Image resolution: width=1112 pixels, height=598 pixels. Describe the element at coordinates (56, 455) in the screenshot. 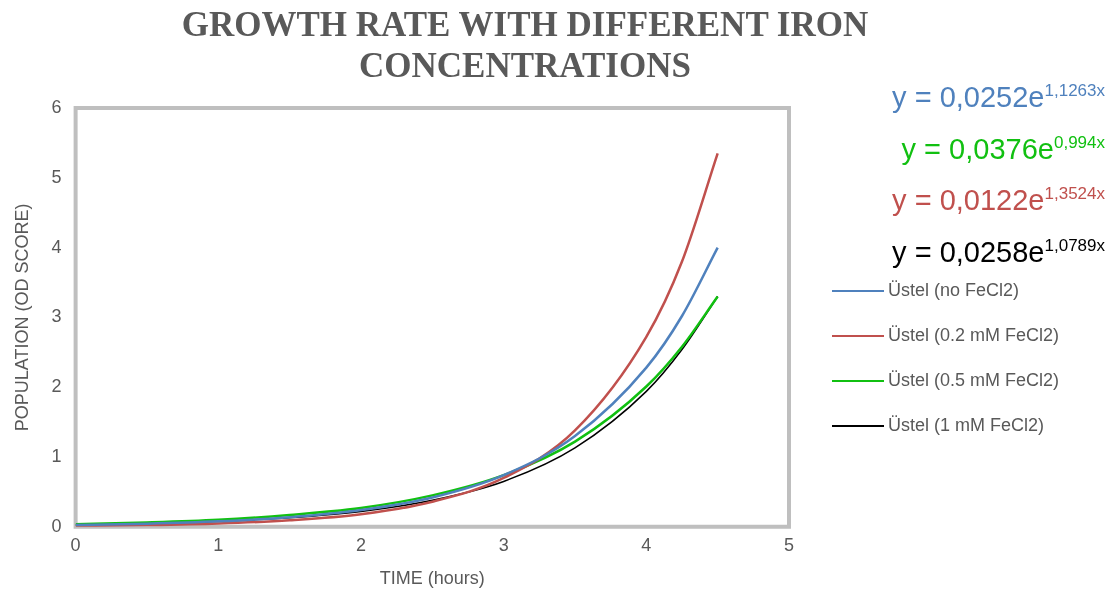

I see `y-tick-label: 1` at that location.